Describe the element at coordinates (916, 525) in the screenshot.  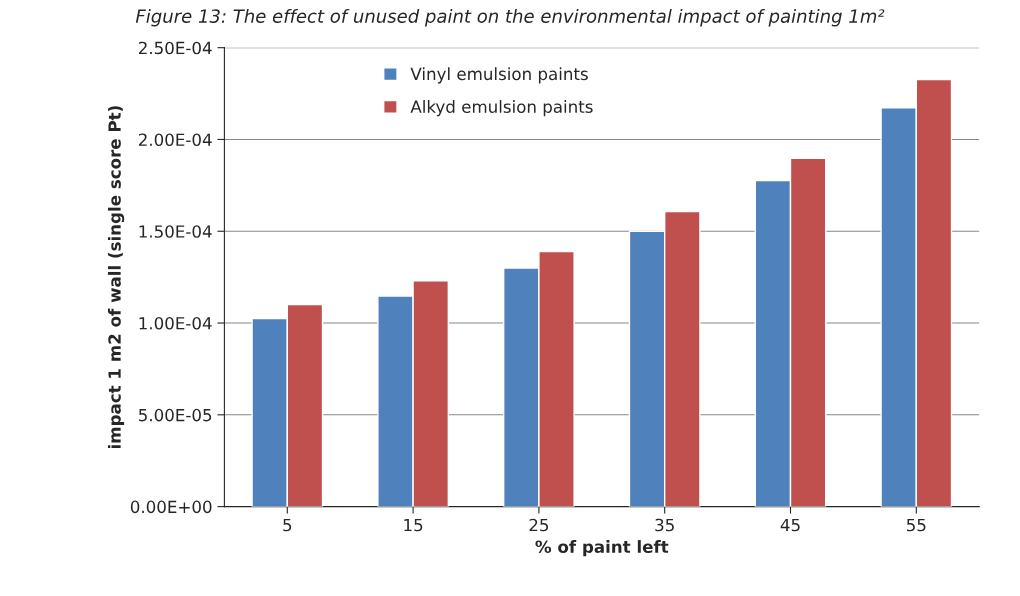
I see `x-tick-label: 55` at that location.